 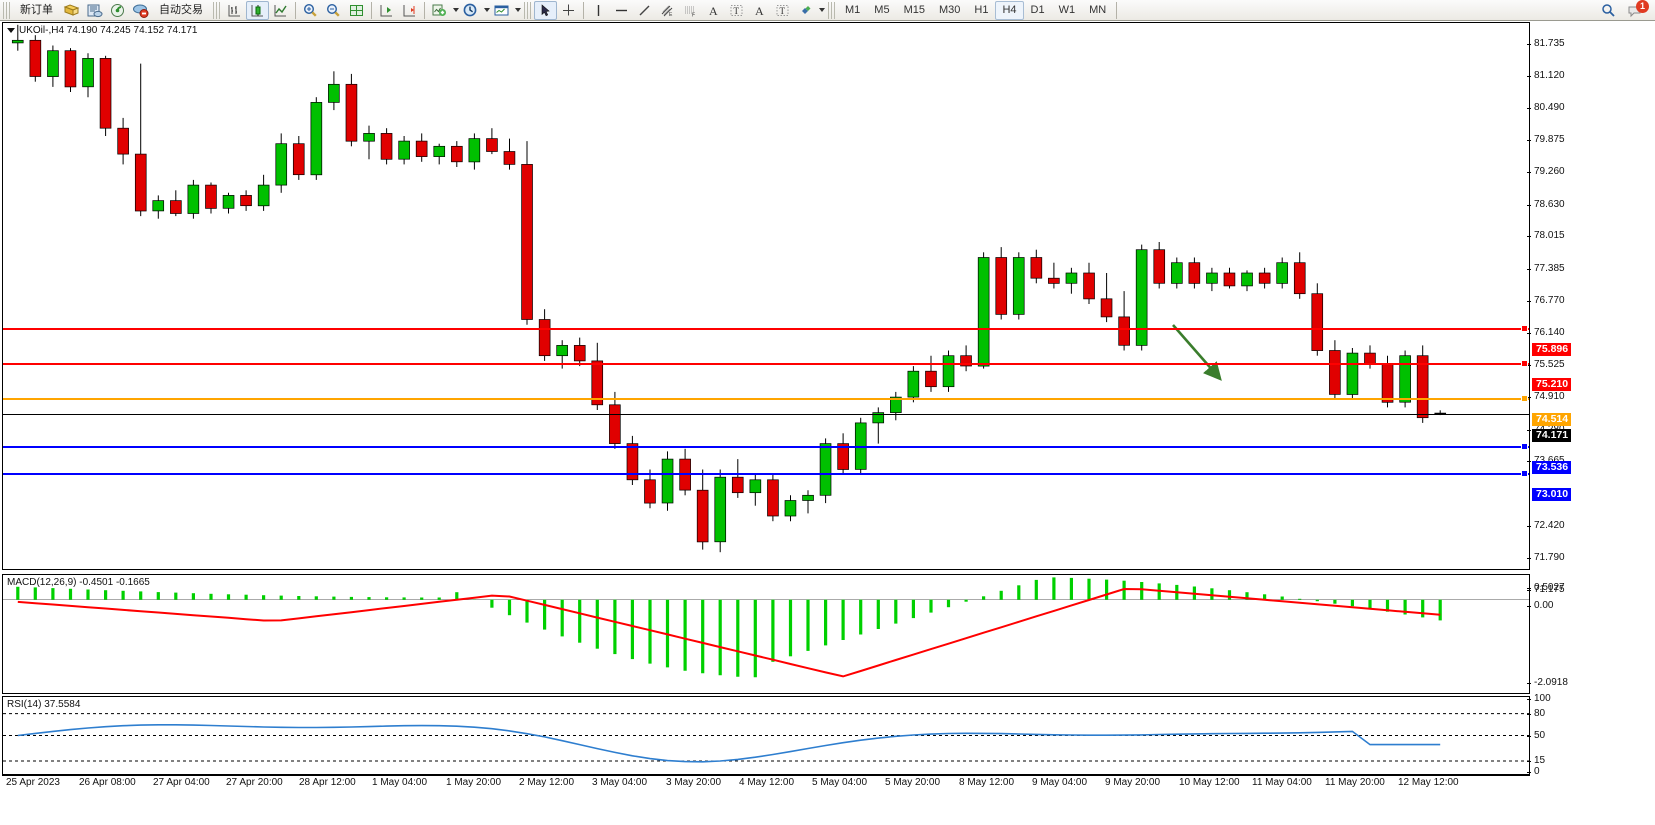 I want to click on zoom-out-icon, so click(x=333, y=10).